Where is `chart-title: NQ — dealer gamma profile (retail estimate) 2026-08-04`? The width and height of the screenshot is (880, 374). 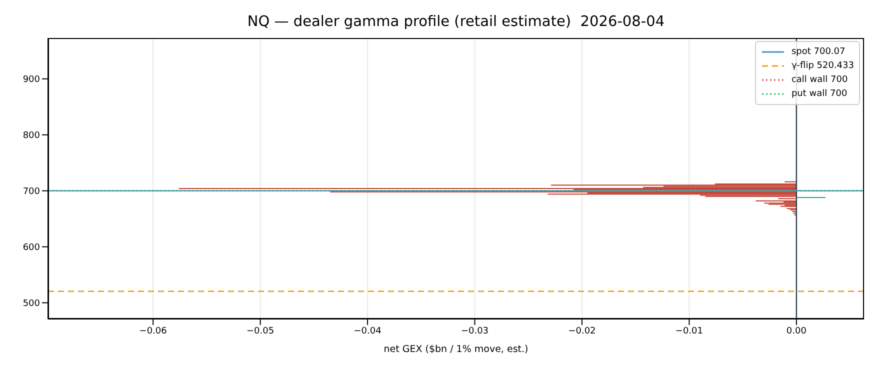
chart-title: NQ — dealer gamma profile (retail estimate) 2026-08-04 is located at coordinates (456, 22).